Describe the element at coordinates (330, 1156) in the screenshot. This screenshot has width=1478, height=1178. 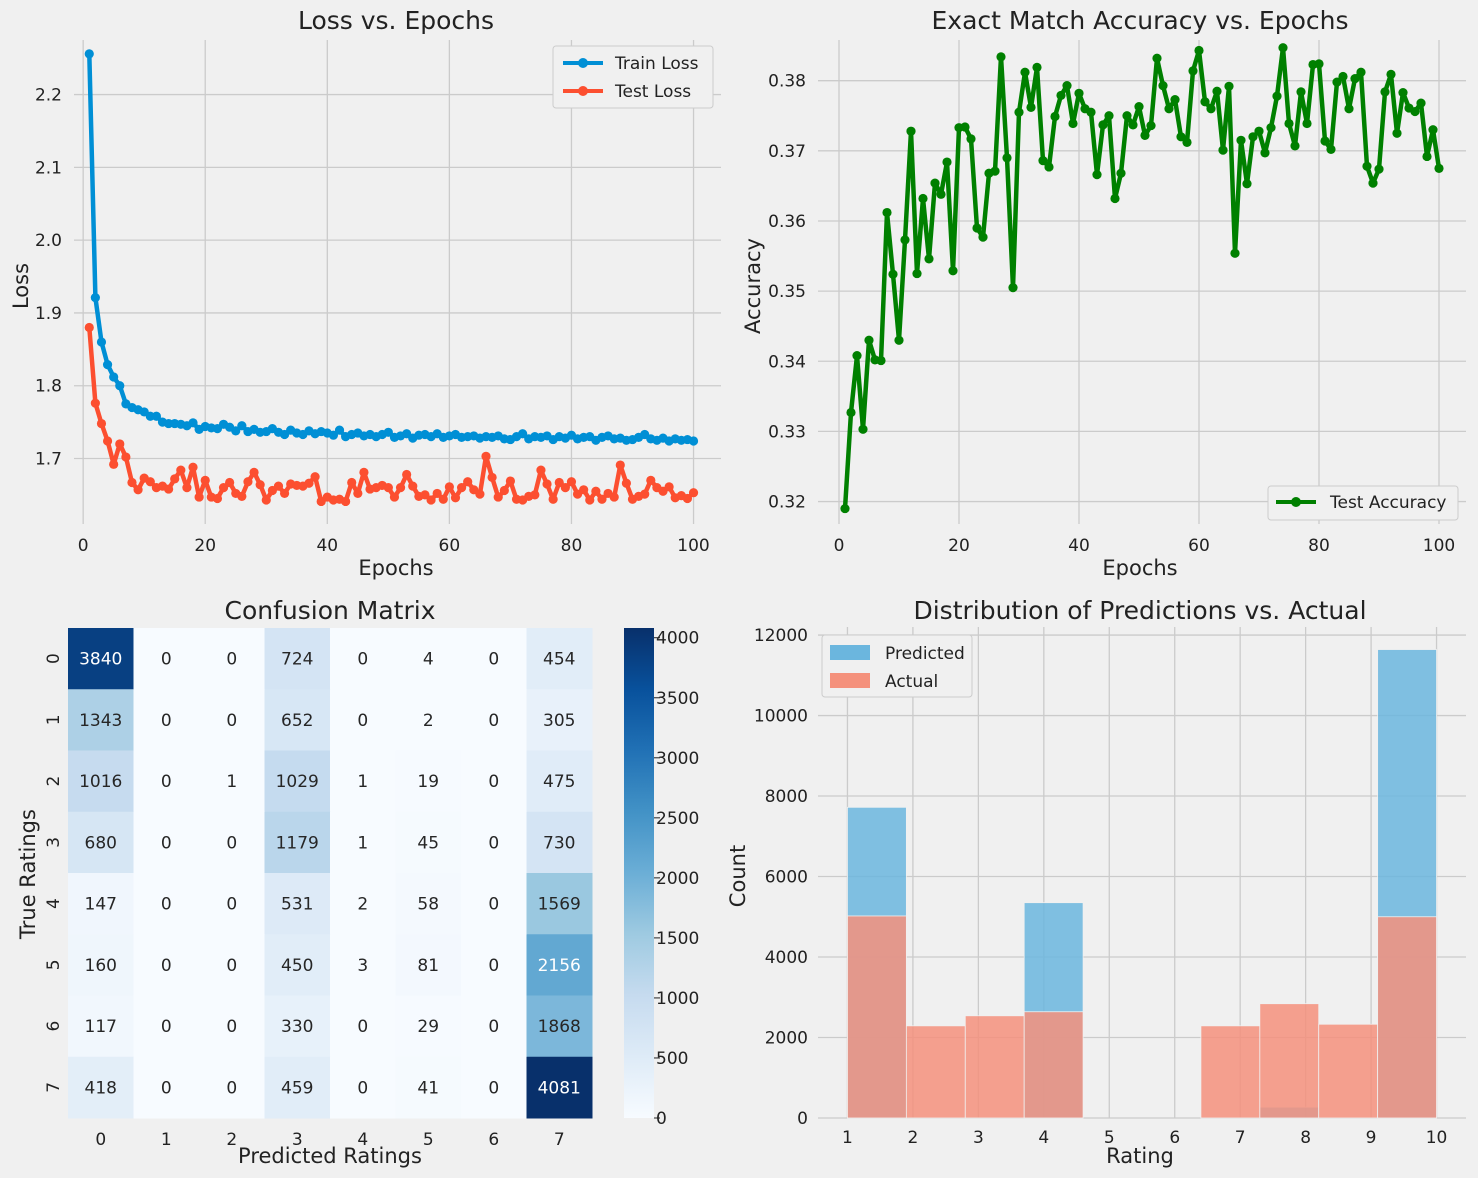
I see `confusion-matrix-xlabel: Predicted Ratings` at that location.